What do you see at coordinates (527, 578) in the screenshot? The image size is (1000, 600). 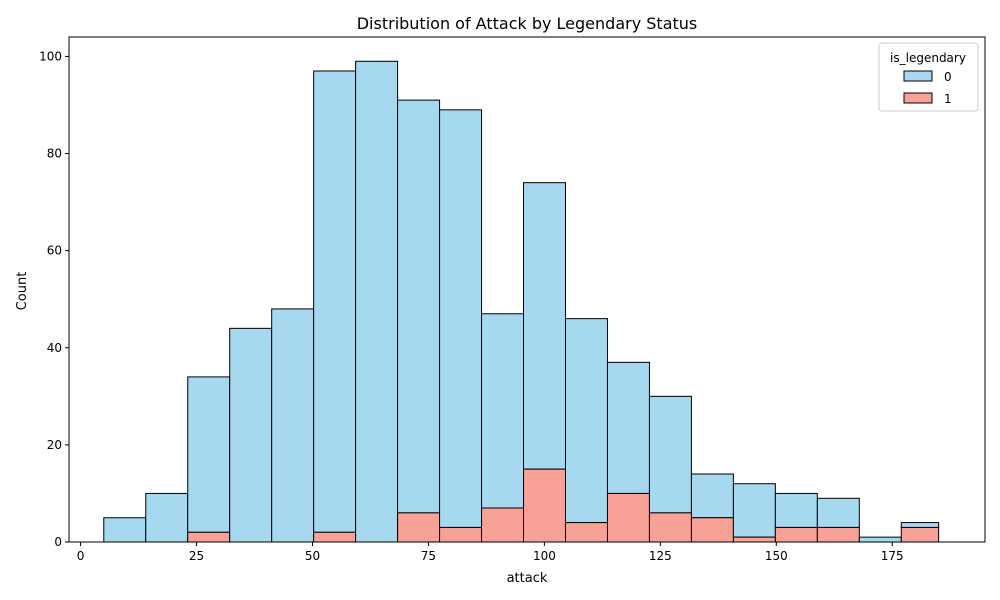 I see `x-axis-label: attack` at bounding box center [527, 578].